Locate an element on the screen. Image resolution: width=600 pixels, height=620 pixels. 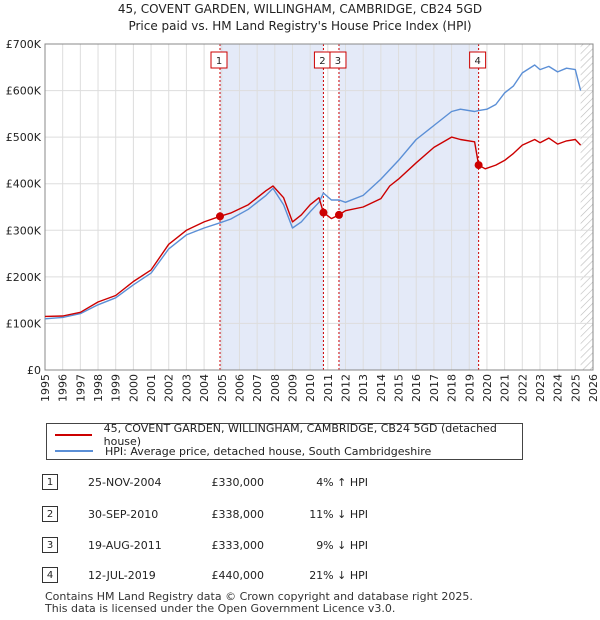
x-tick-label: 2026 is located at coordinates (593, 388).